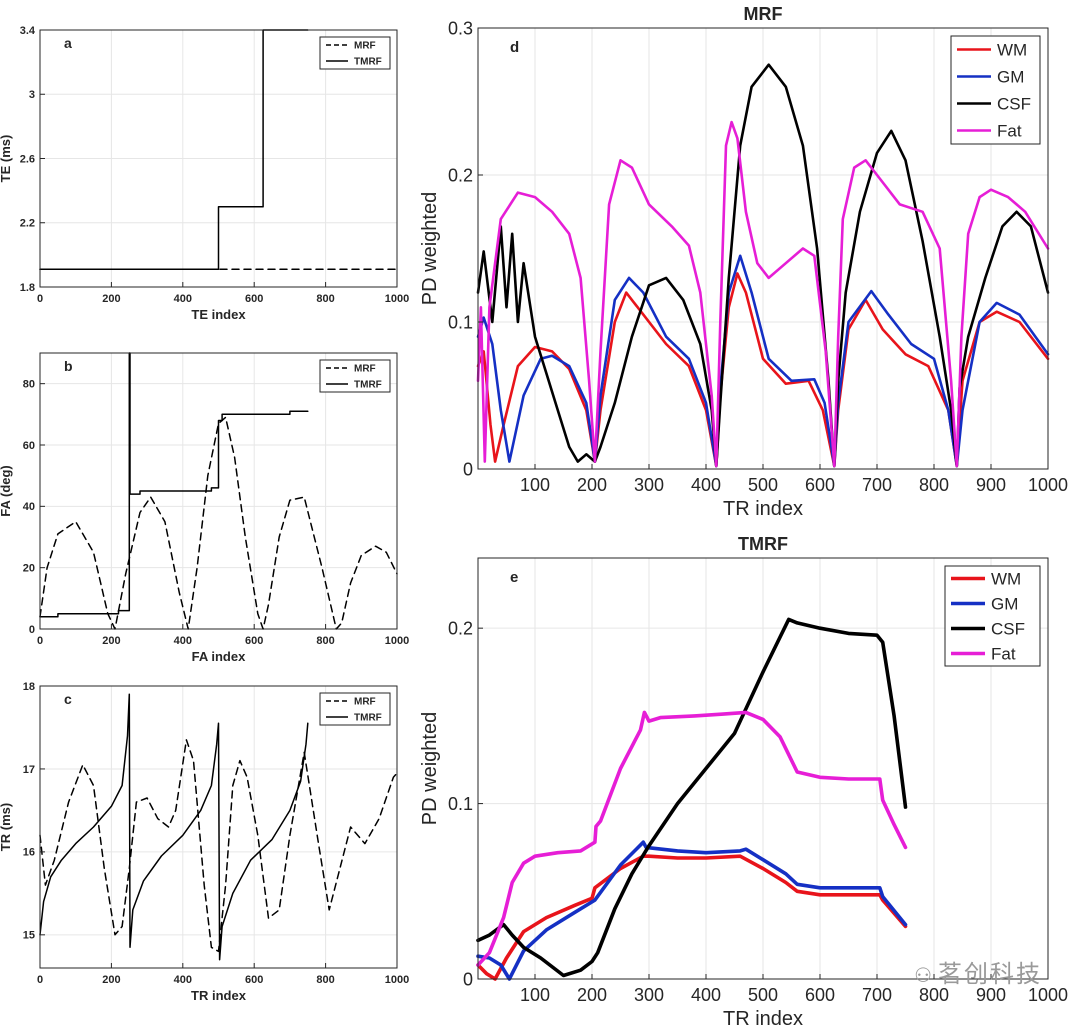 This screenshot has width=1080, height=1035. Describe the element at coordinates (68, 43) in the screenshot. I see `panel-label: a` at that location.